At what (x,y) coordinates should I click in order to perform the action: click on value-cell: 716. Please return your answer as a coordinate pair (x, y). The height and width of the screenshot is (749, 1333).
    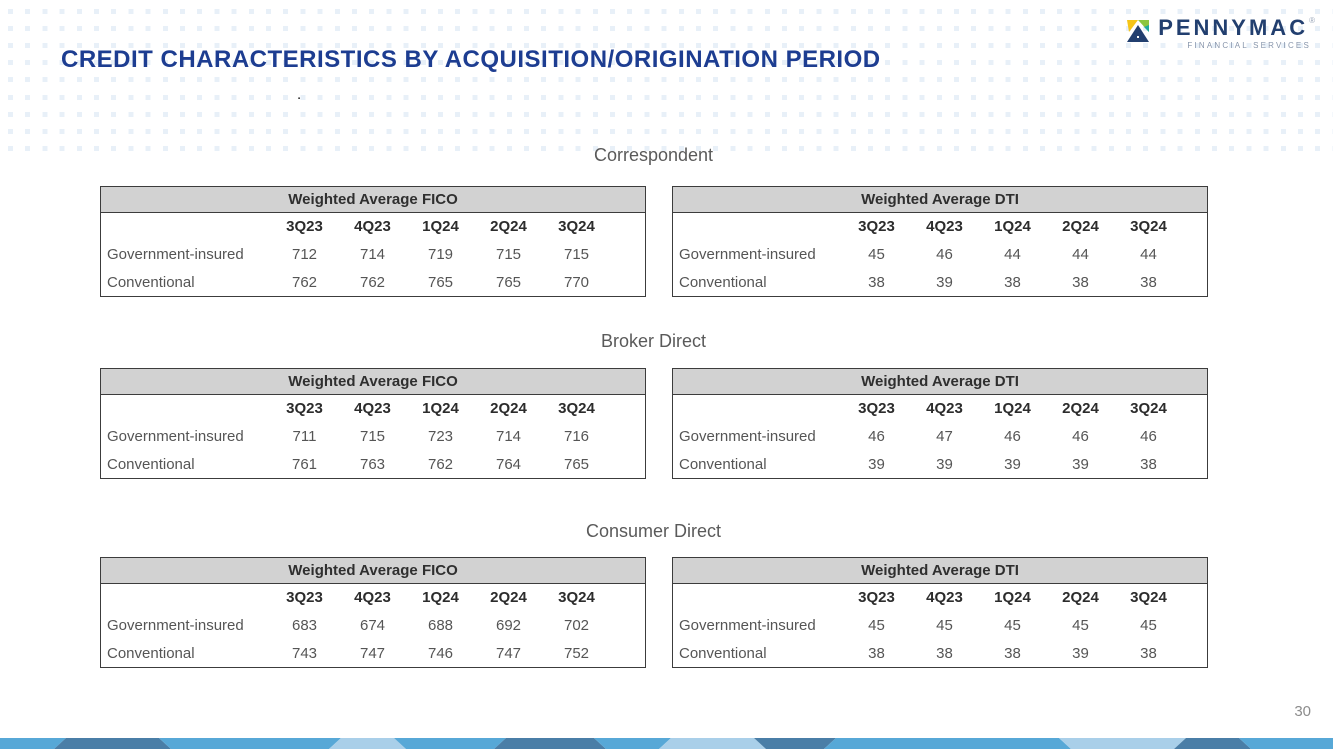
    Looking at the image, I should click on (576, 436).